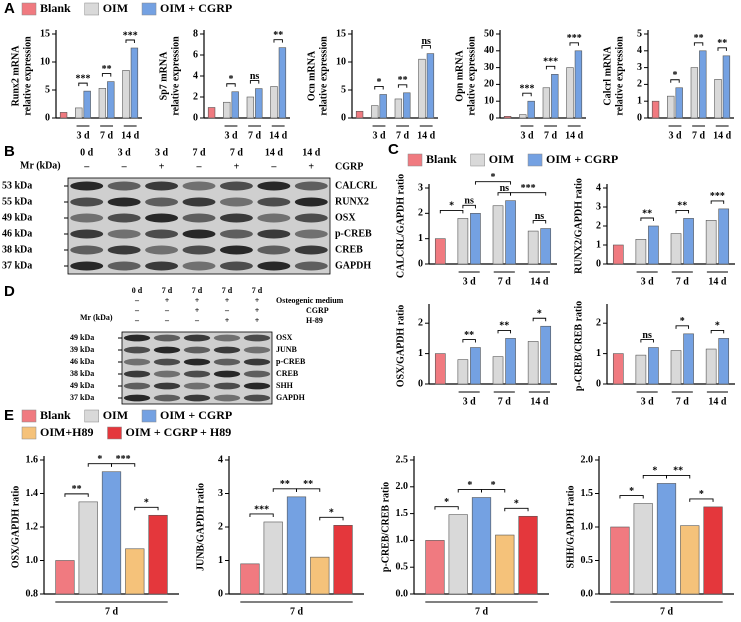 This screenshot has width=741, height=622. Describe the element at coordinates (587, 593) in the screenshot. I see `y-tick-label: 0.0` at that location.